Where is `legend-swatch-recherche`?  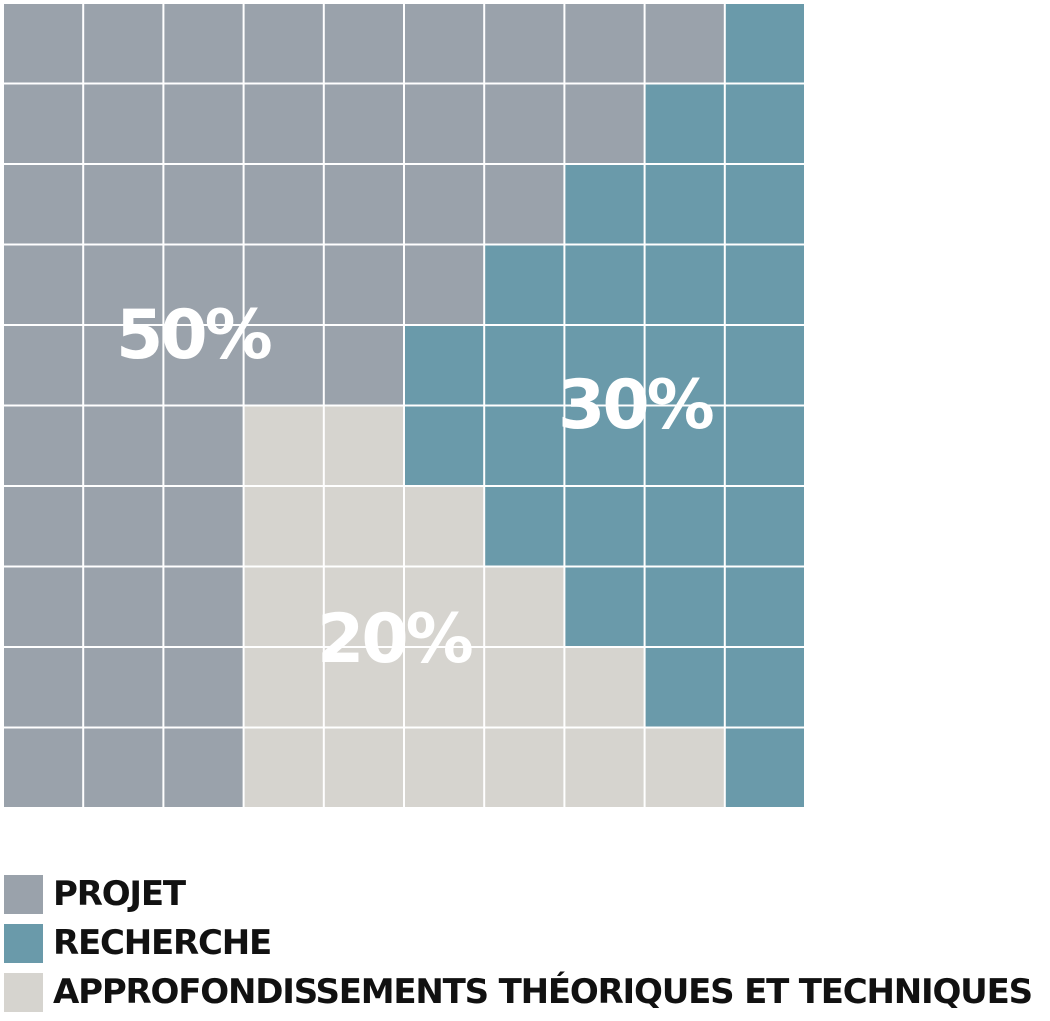
legend-swatch-recherche is located at coordinates (23, 943).